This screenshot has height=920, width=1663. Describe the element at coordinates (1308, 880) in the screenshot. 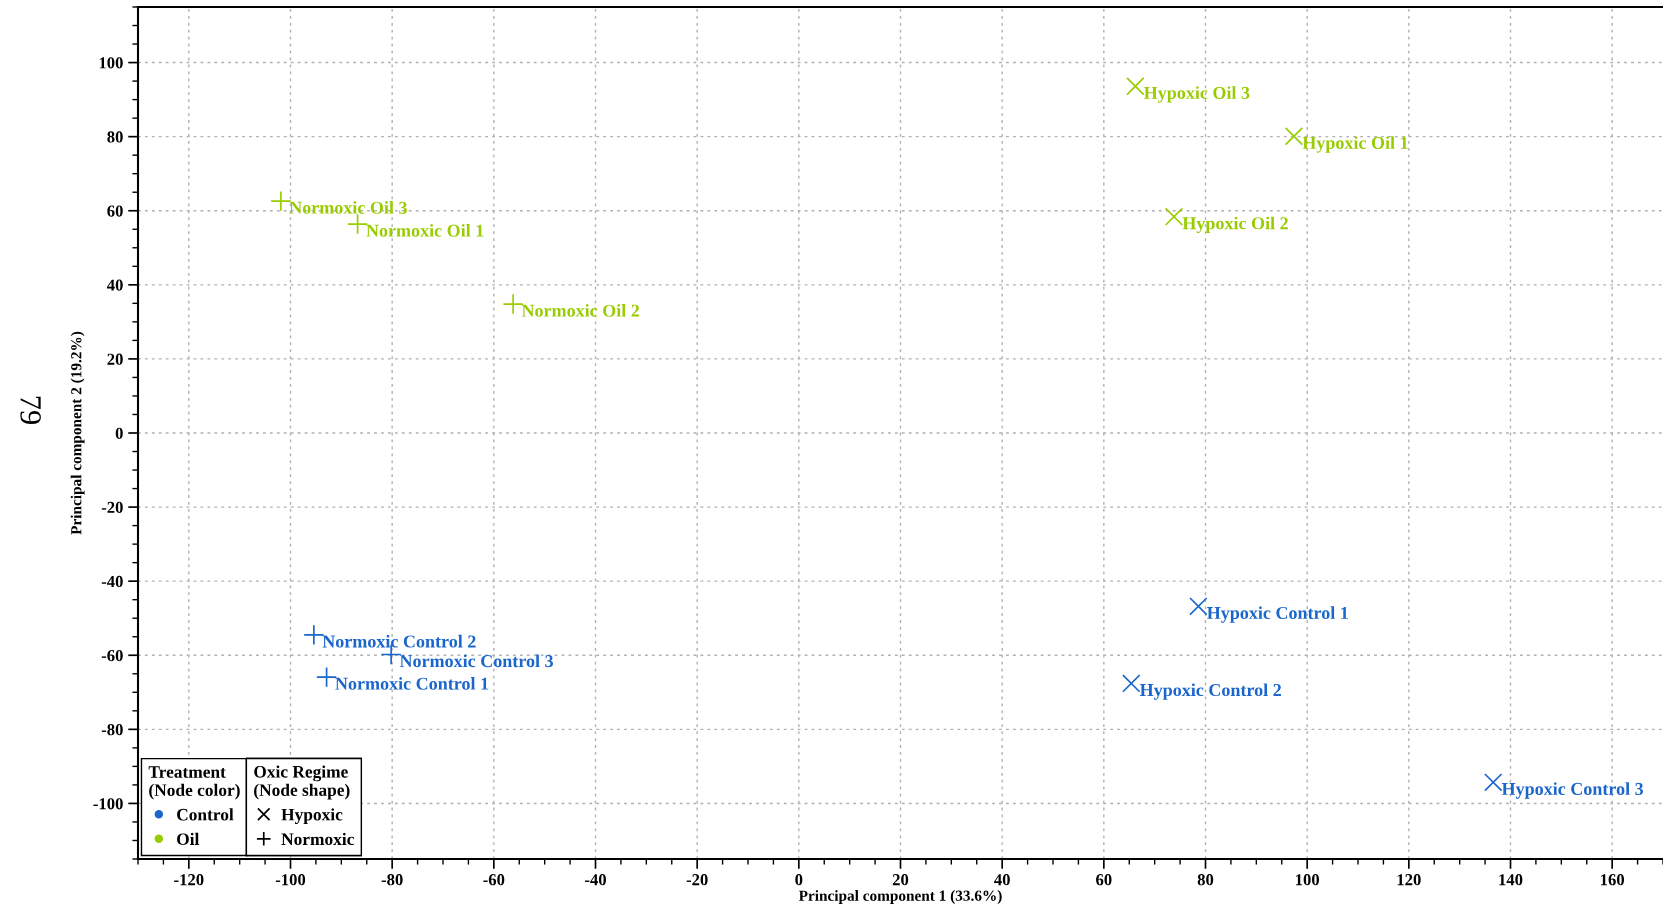

I see `x-tick-label: 100` at that location.